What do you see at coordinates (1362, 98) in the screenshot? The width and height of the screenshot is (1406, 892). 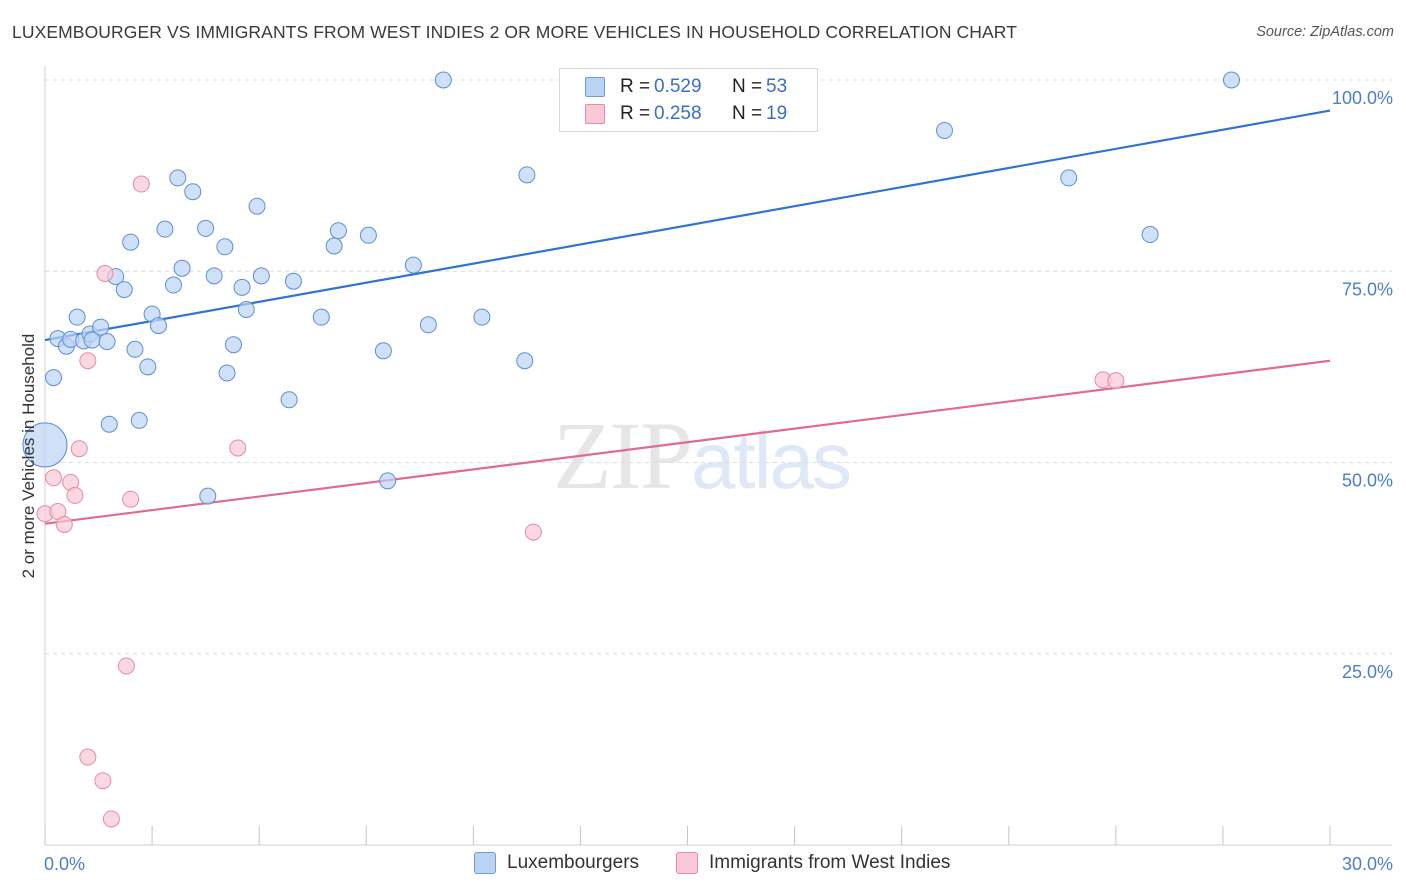 I see `y-tick-label: 100.0%` at bounding box center [1362, 98].